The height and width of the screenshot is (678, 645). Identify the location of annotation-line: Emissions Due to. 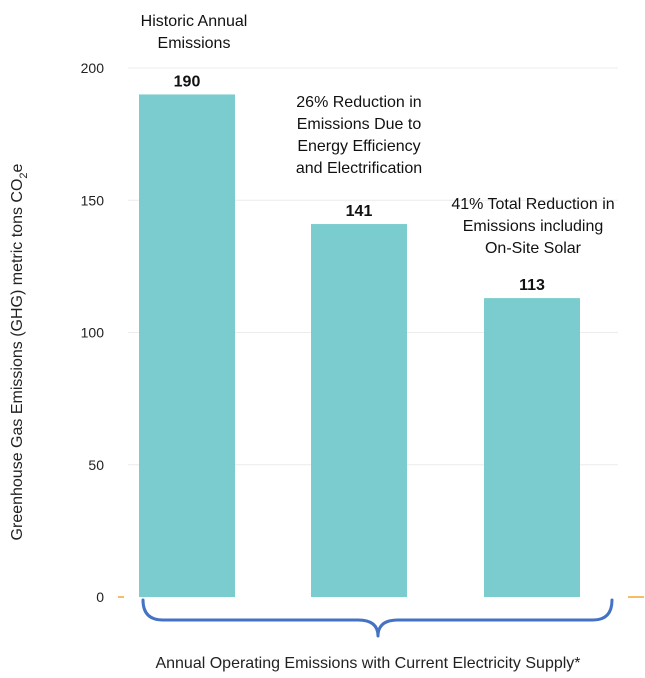
(359, 124).